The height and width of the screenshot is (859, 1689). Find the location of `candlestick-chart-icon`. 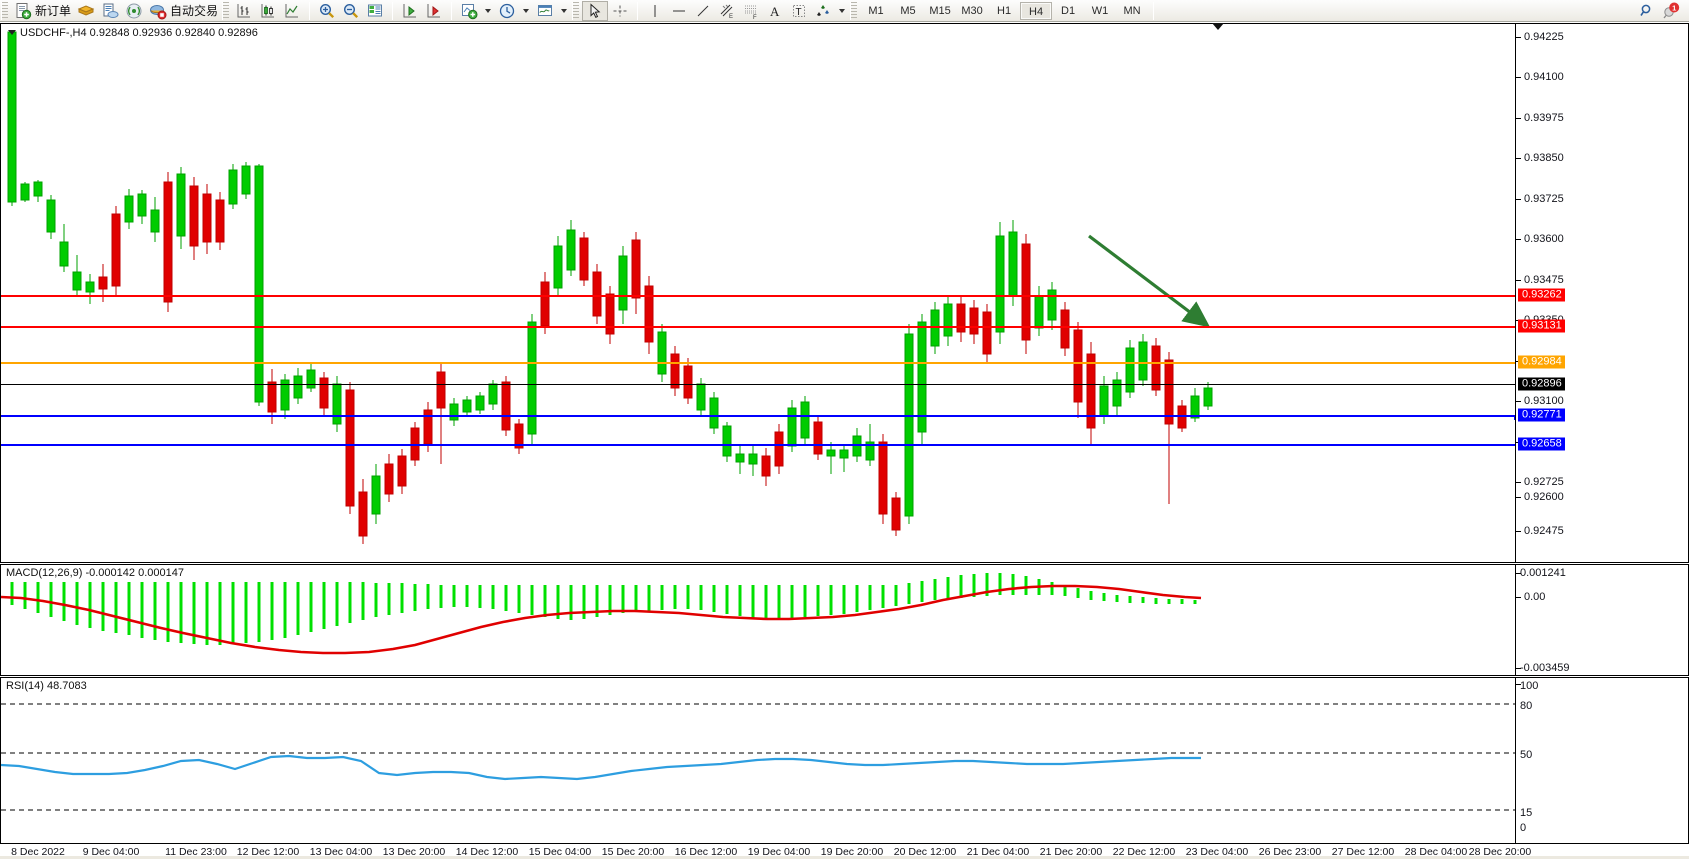

candlestick-chart-icon is located at coordinates (268, 11).